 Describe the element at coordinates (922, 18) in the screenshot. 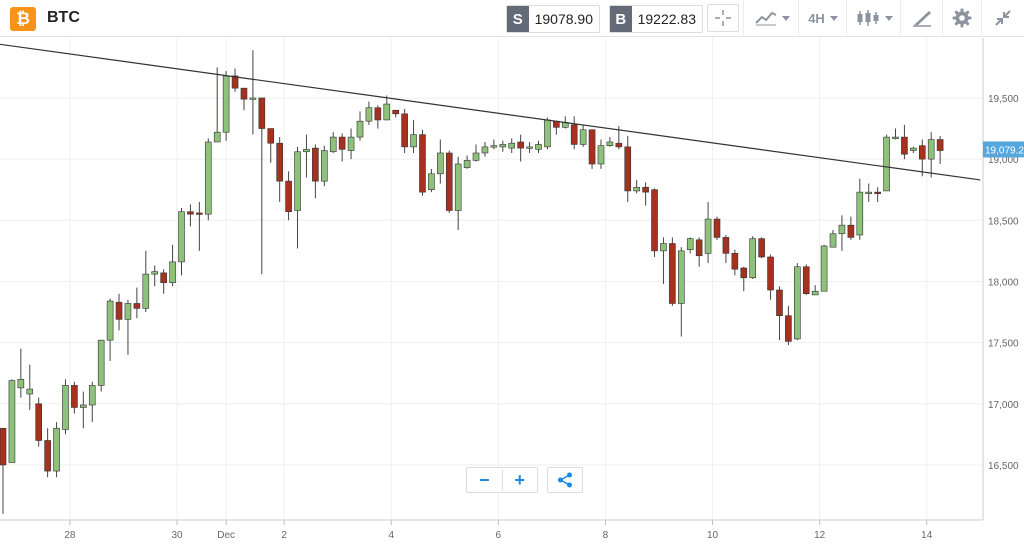

I see `drawing-tool-button` at that location.